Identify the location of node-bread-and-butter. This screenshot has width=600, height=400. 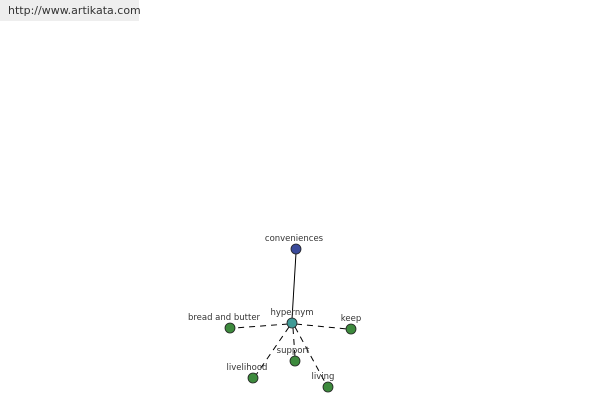
(230, 328).